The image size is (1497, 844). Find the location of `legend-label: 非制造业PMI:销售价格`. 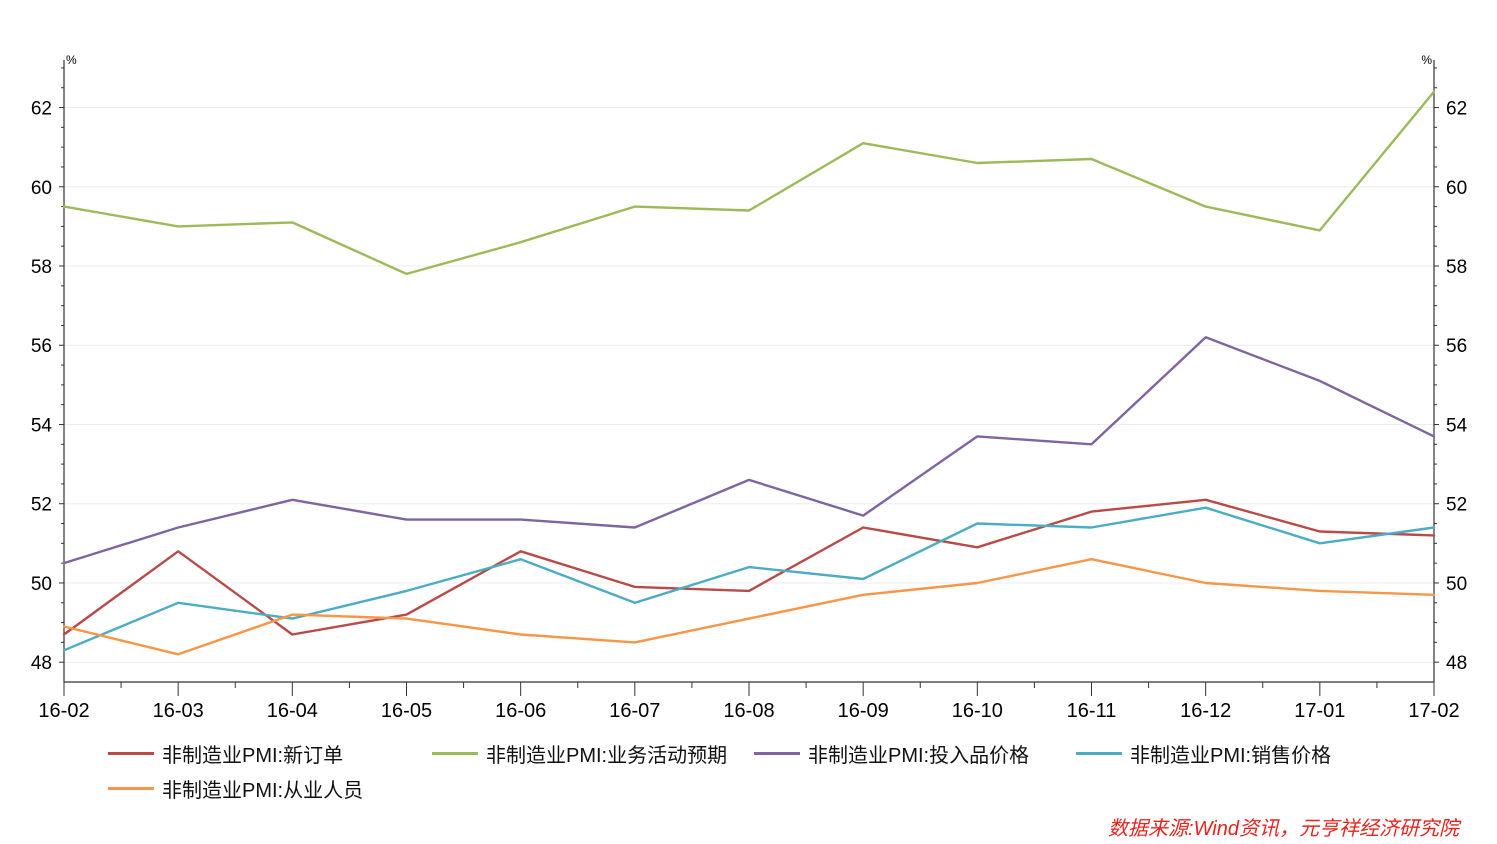

legend-label: 非制造业PMI:销售价格 is located at coordinates (1231, 755).